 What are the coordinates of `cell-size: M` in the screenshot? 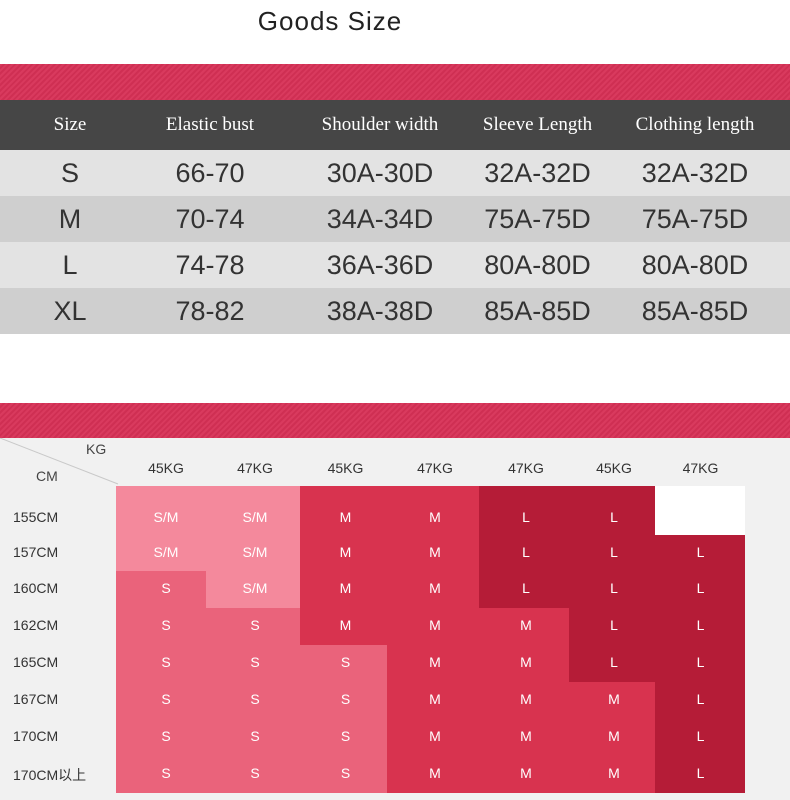 It's located at (70, 219).